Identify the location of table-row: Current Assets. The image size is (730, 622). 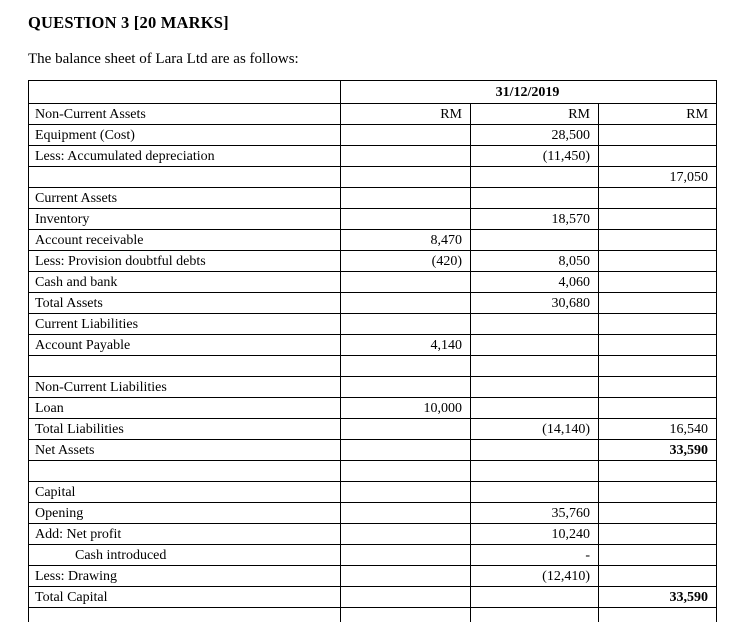
(373, 198).